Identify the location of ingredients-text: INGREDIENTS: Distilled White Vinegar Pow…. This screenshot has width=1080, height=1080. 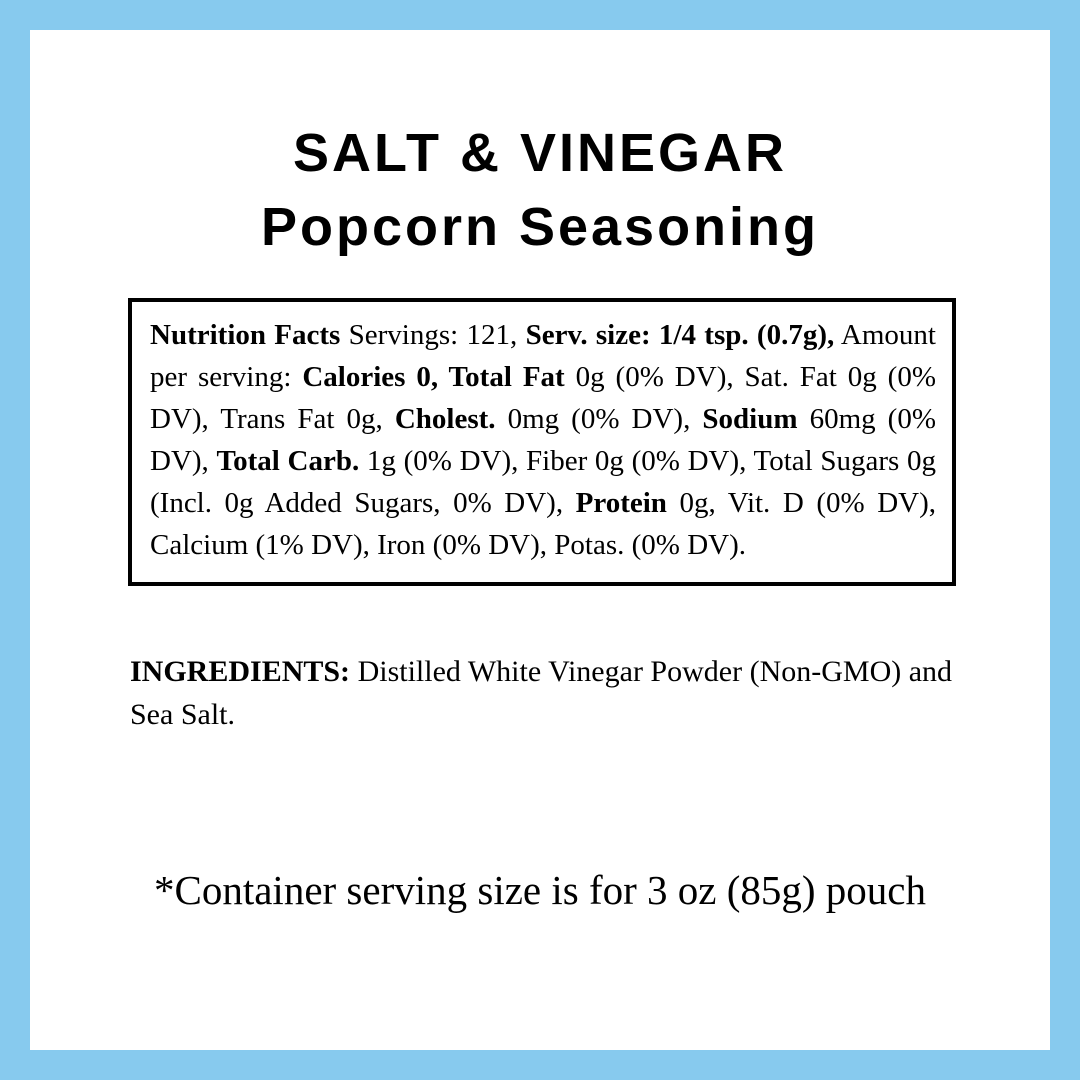
(541, 693).